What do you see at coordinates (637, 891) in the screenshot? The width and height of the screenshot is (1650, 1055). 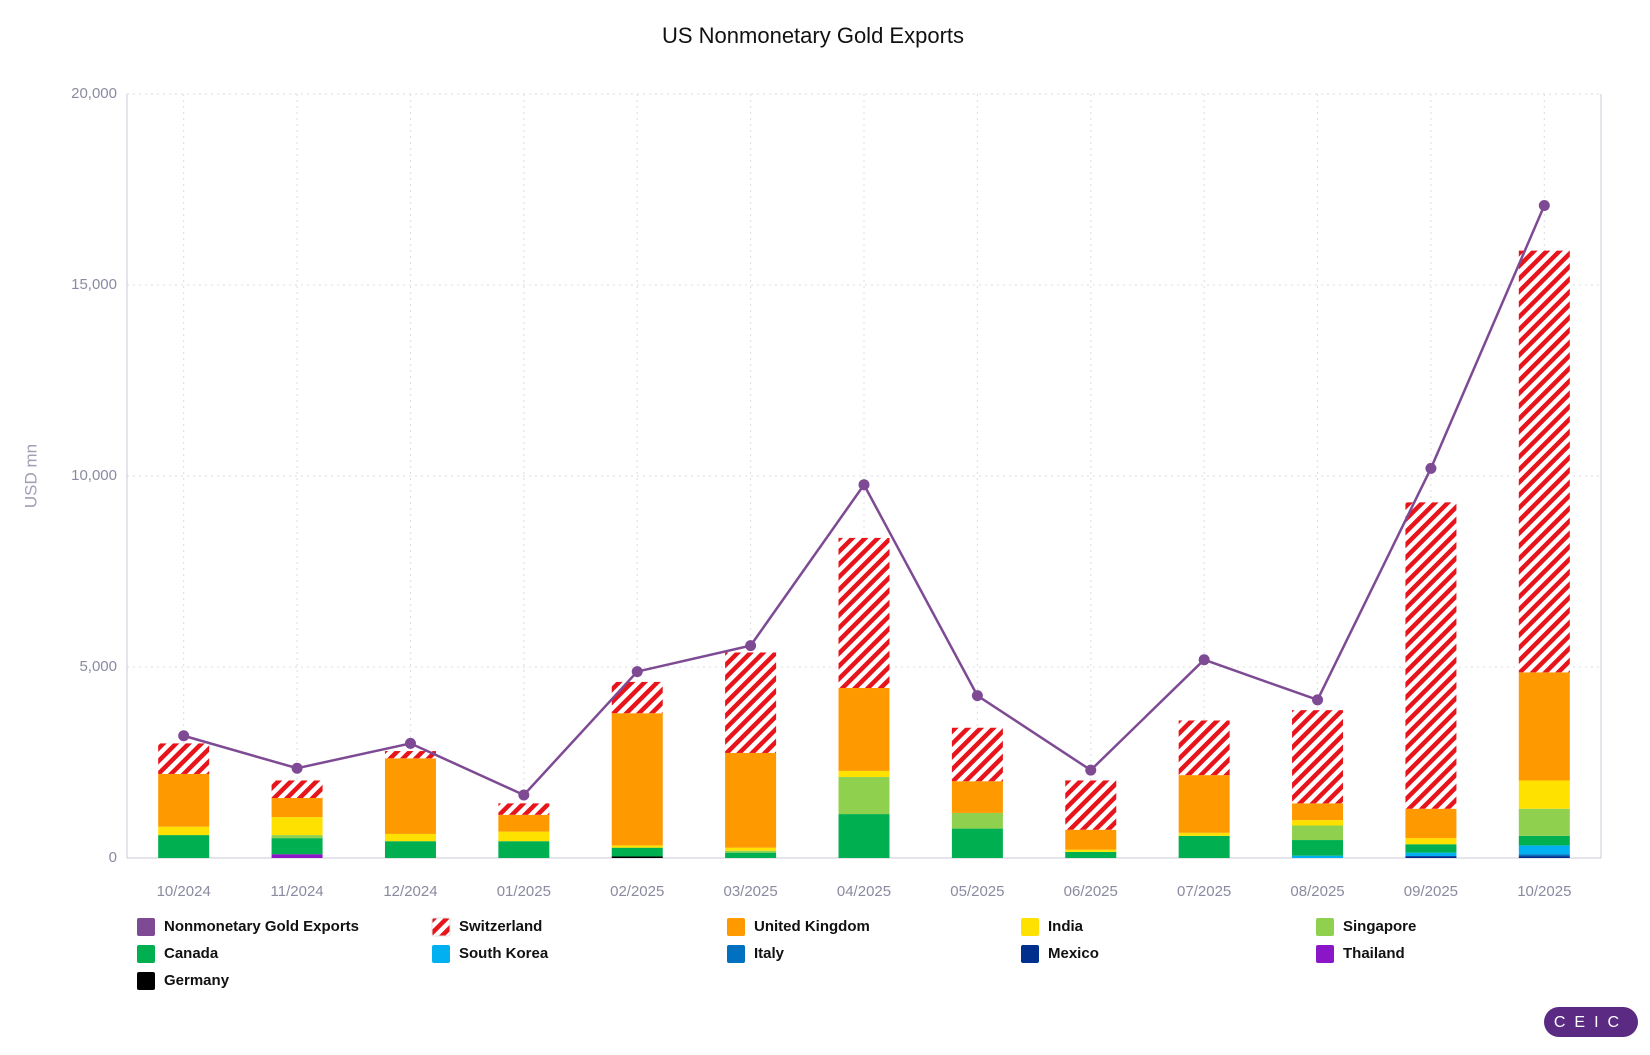 I see `x-tick-label: 02/2025` at bounding box center [637, 891].